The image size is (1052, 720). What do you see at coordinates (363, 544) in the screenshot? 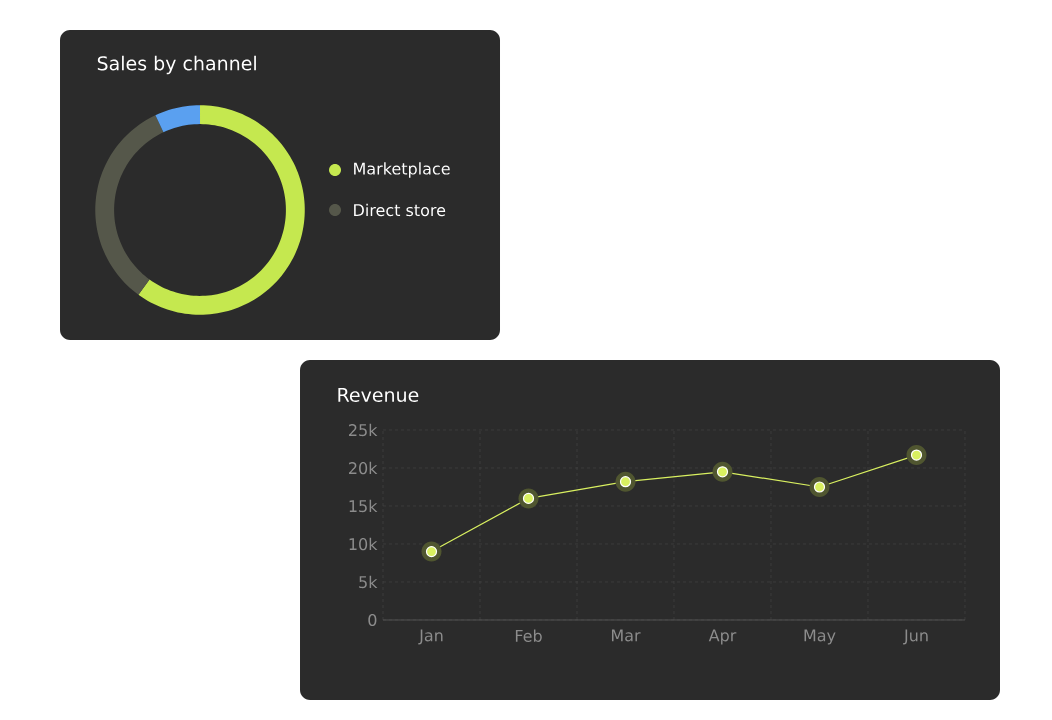
I see `y-tick-label: 10k` at bounding box center [363, 544].